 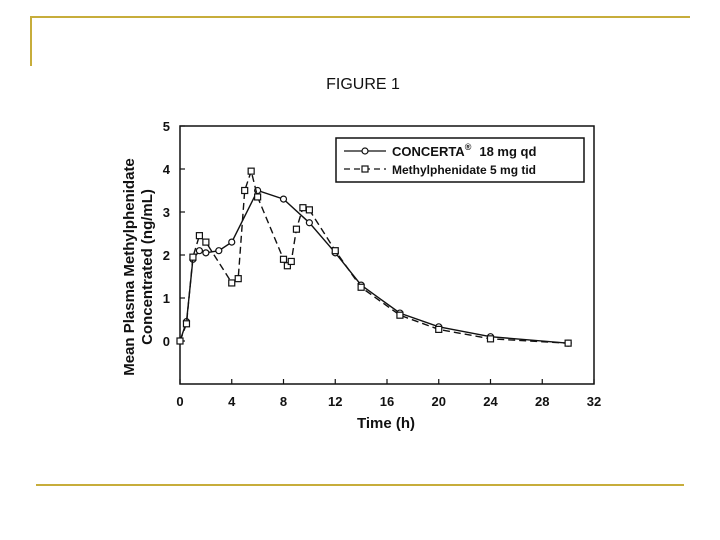 I want to click on y-tick-label: 0, so click(x=166, y=341).